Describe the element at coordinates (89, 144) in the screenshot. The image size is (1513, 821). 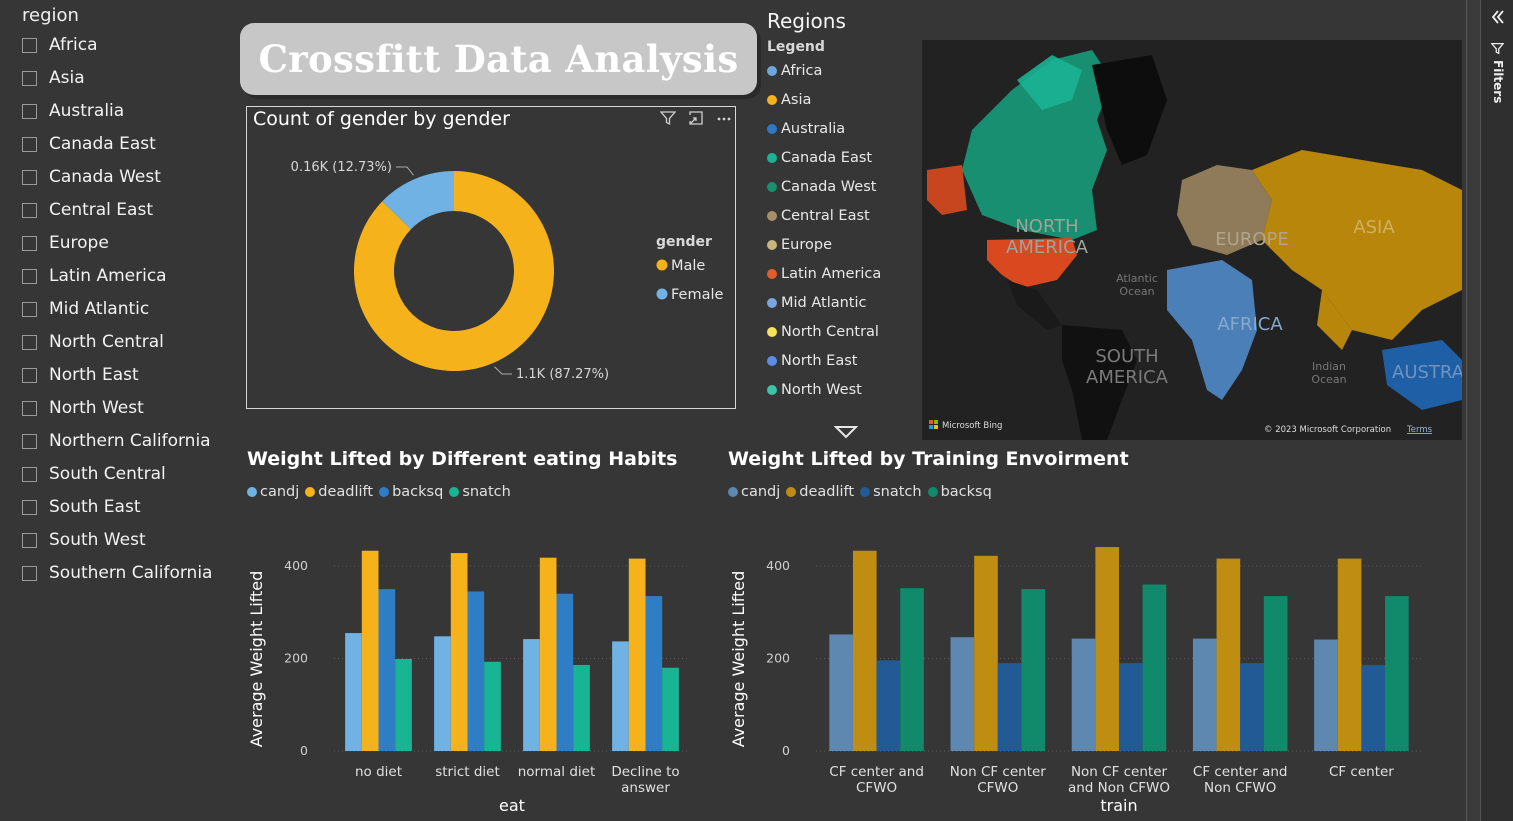
I see `slicer-item: Canada East` at that location.